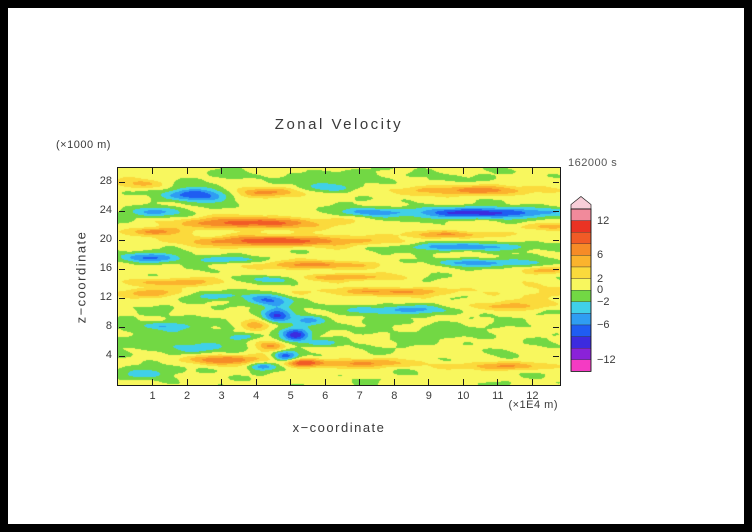  I want to click on colorbar, so click(581, 284).